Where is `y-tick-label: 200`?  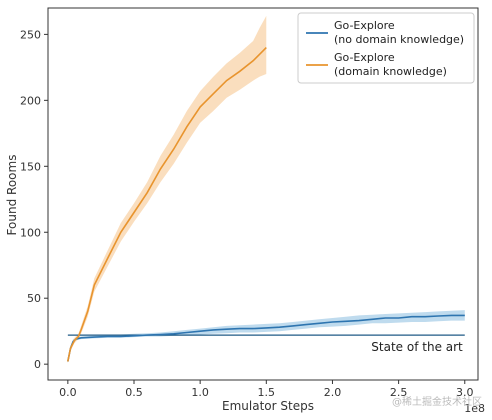
y-tick-label: 200 is located at coordinates (30, 100).